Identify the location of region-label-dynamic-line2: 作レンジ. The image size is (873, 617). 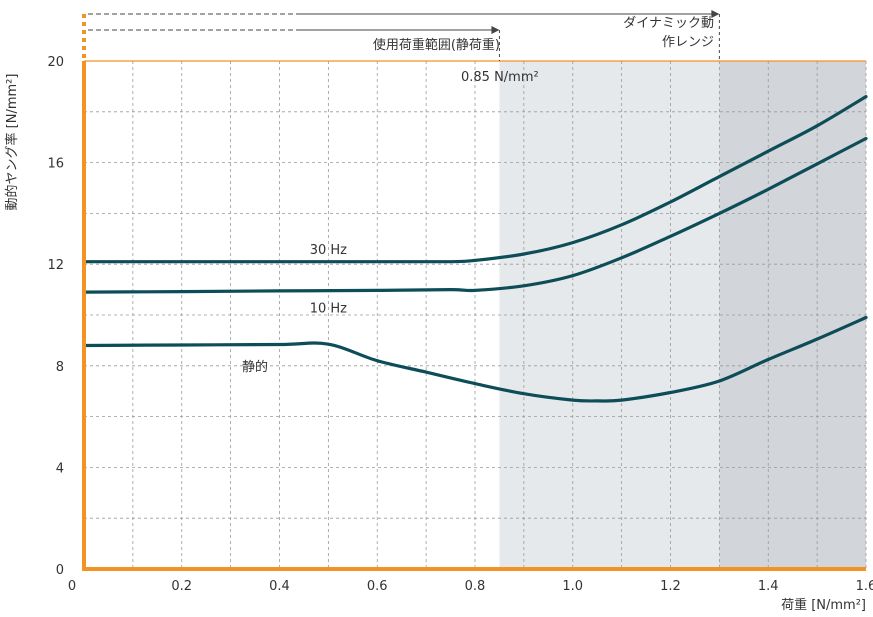
(688, 42).